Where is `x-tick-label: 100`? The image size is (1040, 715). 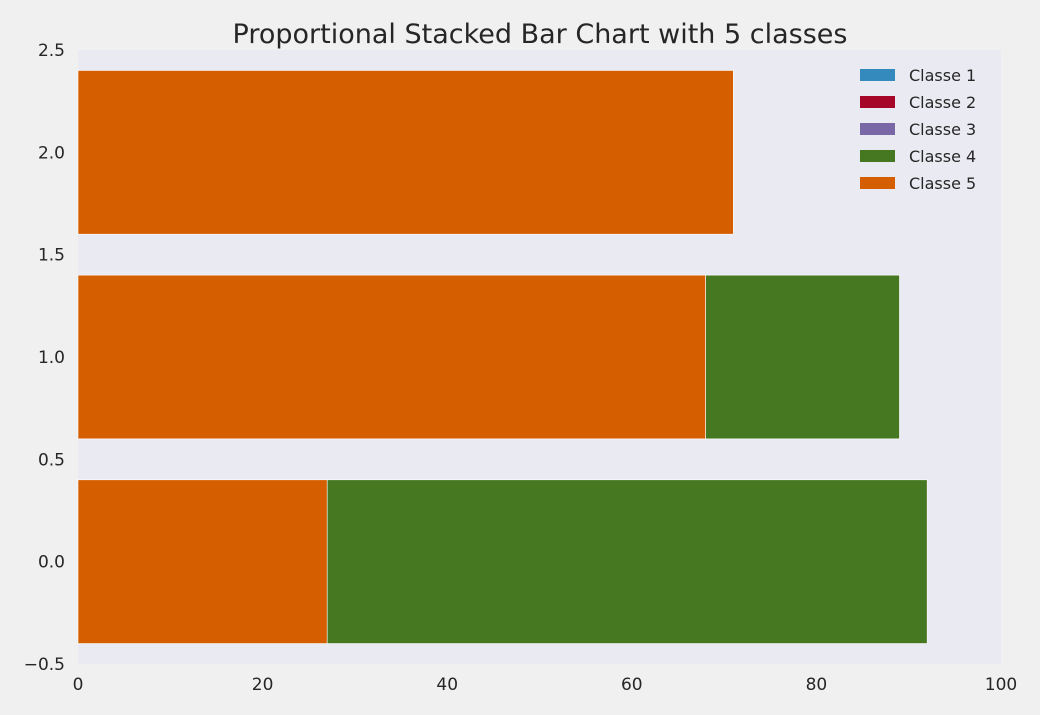 x-tick-label: 100 is located at coordinates (1001, 685).